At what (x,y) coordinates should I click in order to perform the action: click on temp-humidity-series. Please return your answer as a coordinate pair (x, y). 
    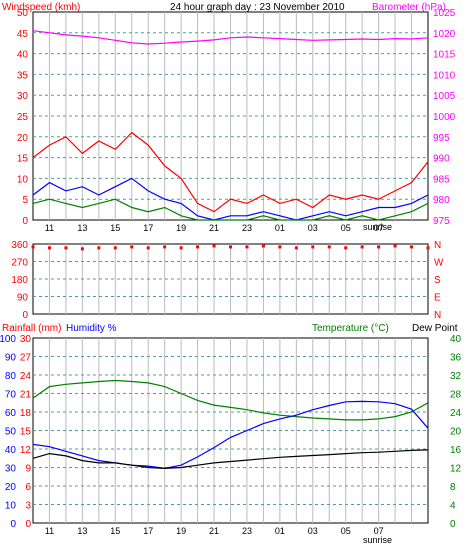
    Looking at the image, I should click on (230, 424).